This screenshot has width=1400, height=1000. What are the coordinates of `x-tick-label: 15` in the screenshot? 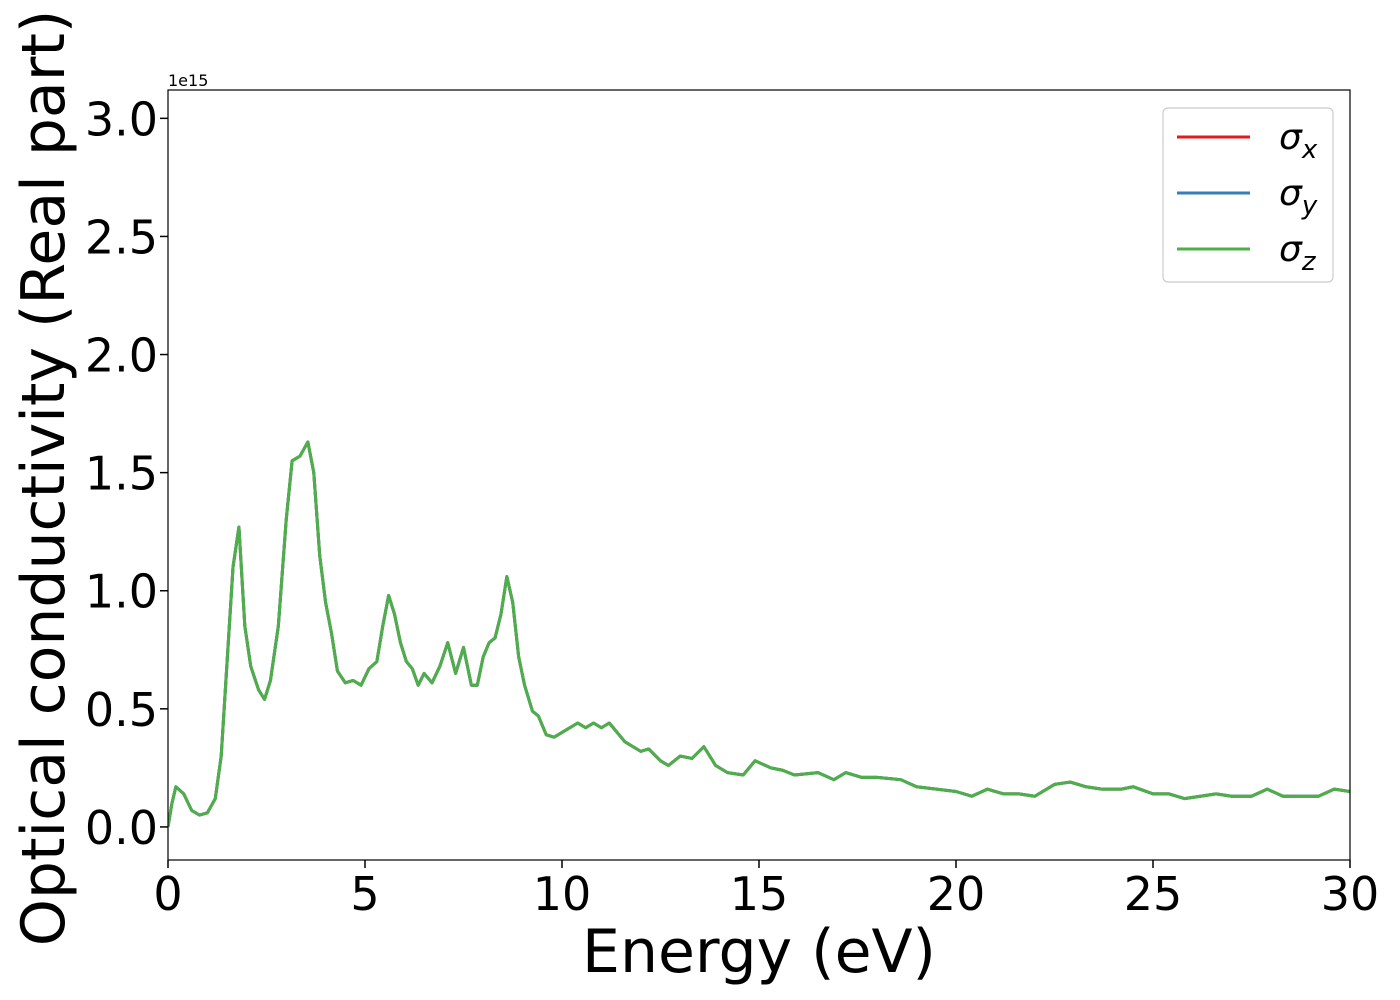 It's located at (759, 894).